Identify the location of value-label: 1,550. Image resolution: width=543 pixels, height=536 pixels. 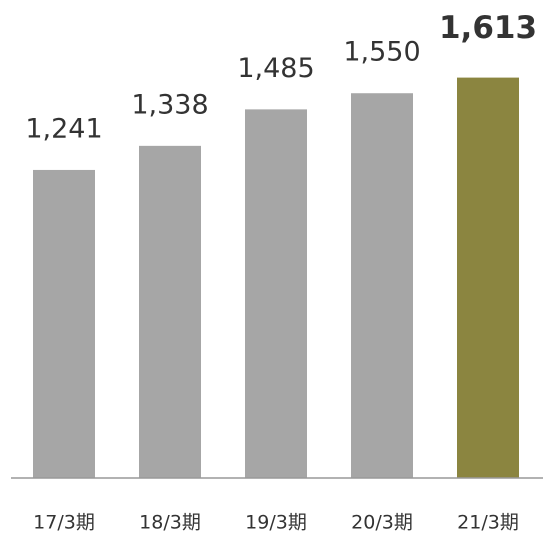
(381, 52).